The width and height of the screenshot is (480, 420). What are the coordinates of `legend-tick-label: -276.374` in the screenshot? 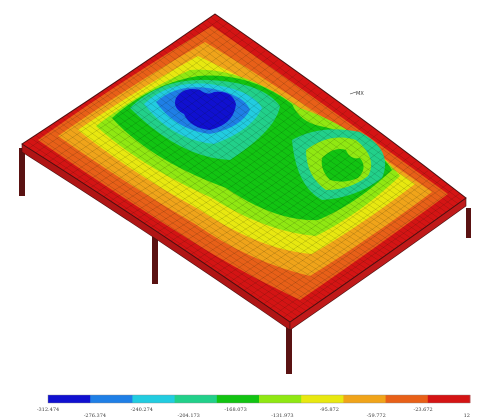 It's located at (95, 416).